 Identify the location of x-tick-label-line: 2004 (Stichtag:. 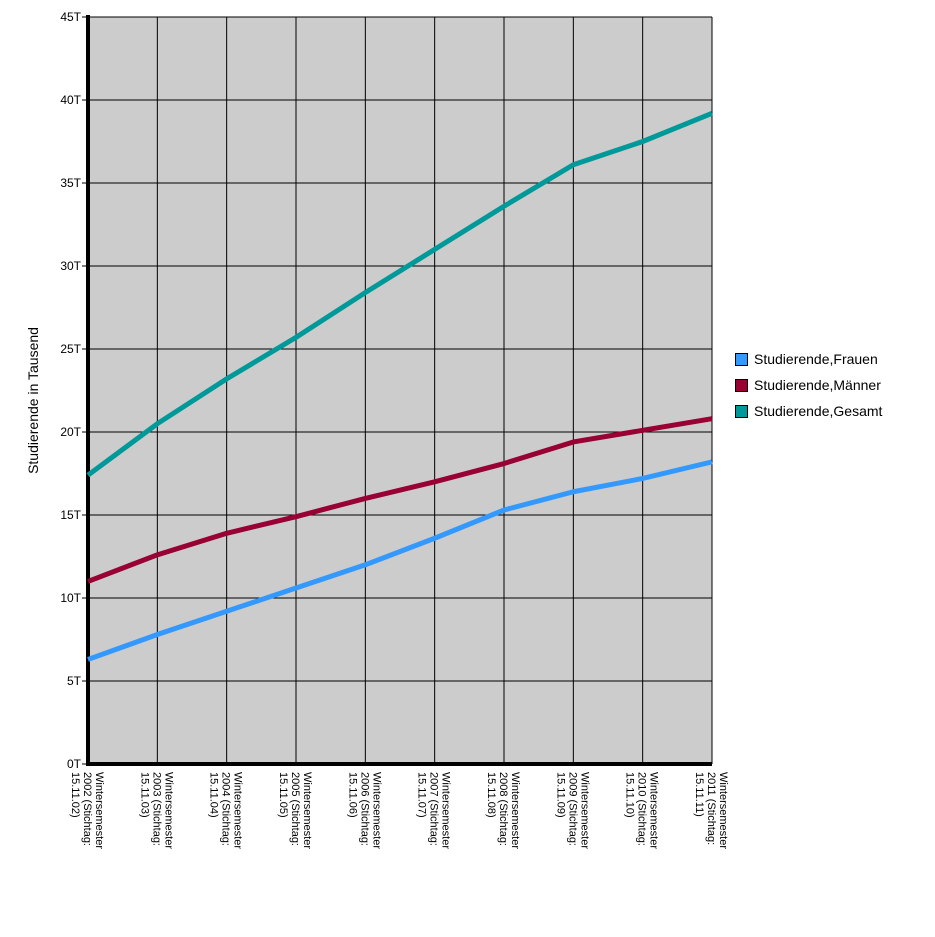
(226, 809).